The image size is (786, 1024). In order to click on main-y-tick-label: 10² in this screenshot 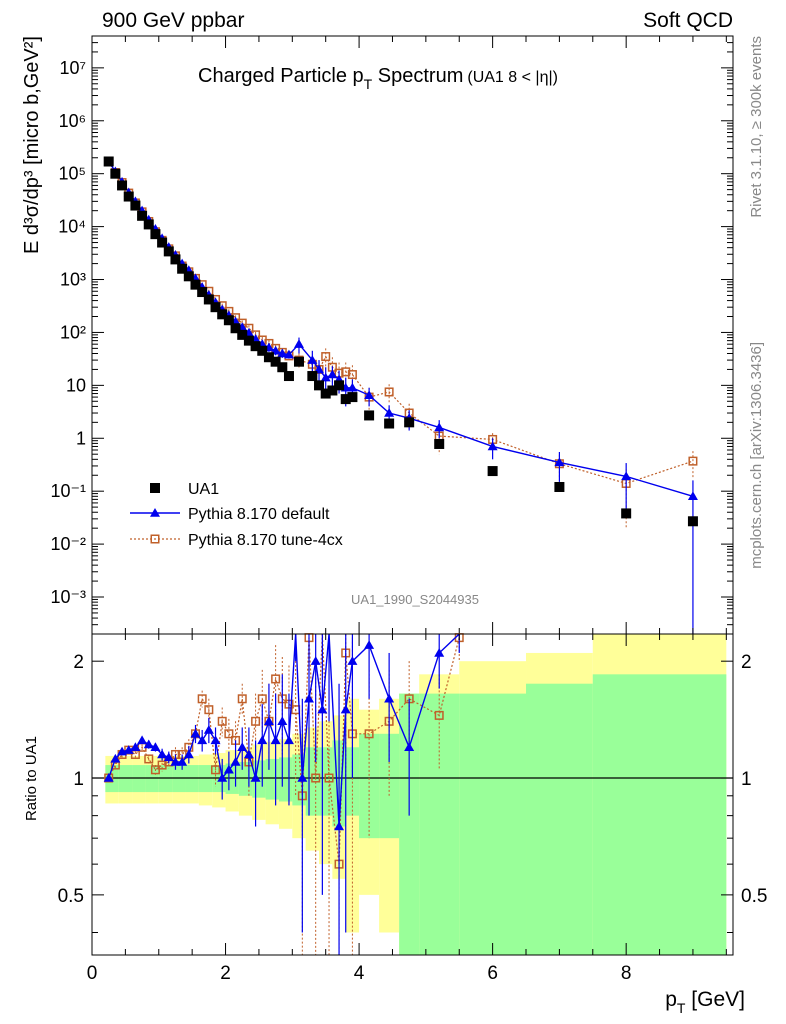, I will do `click(73, 332)`.